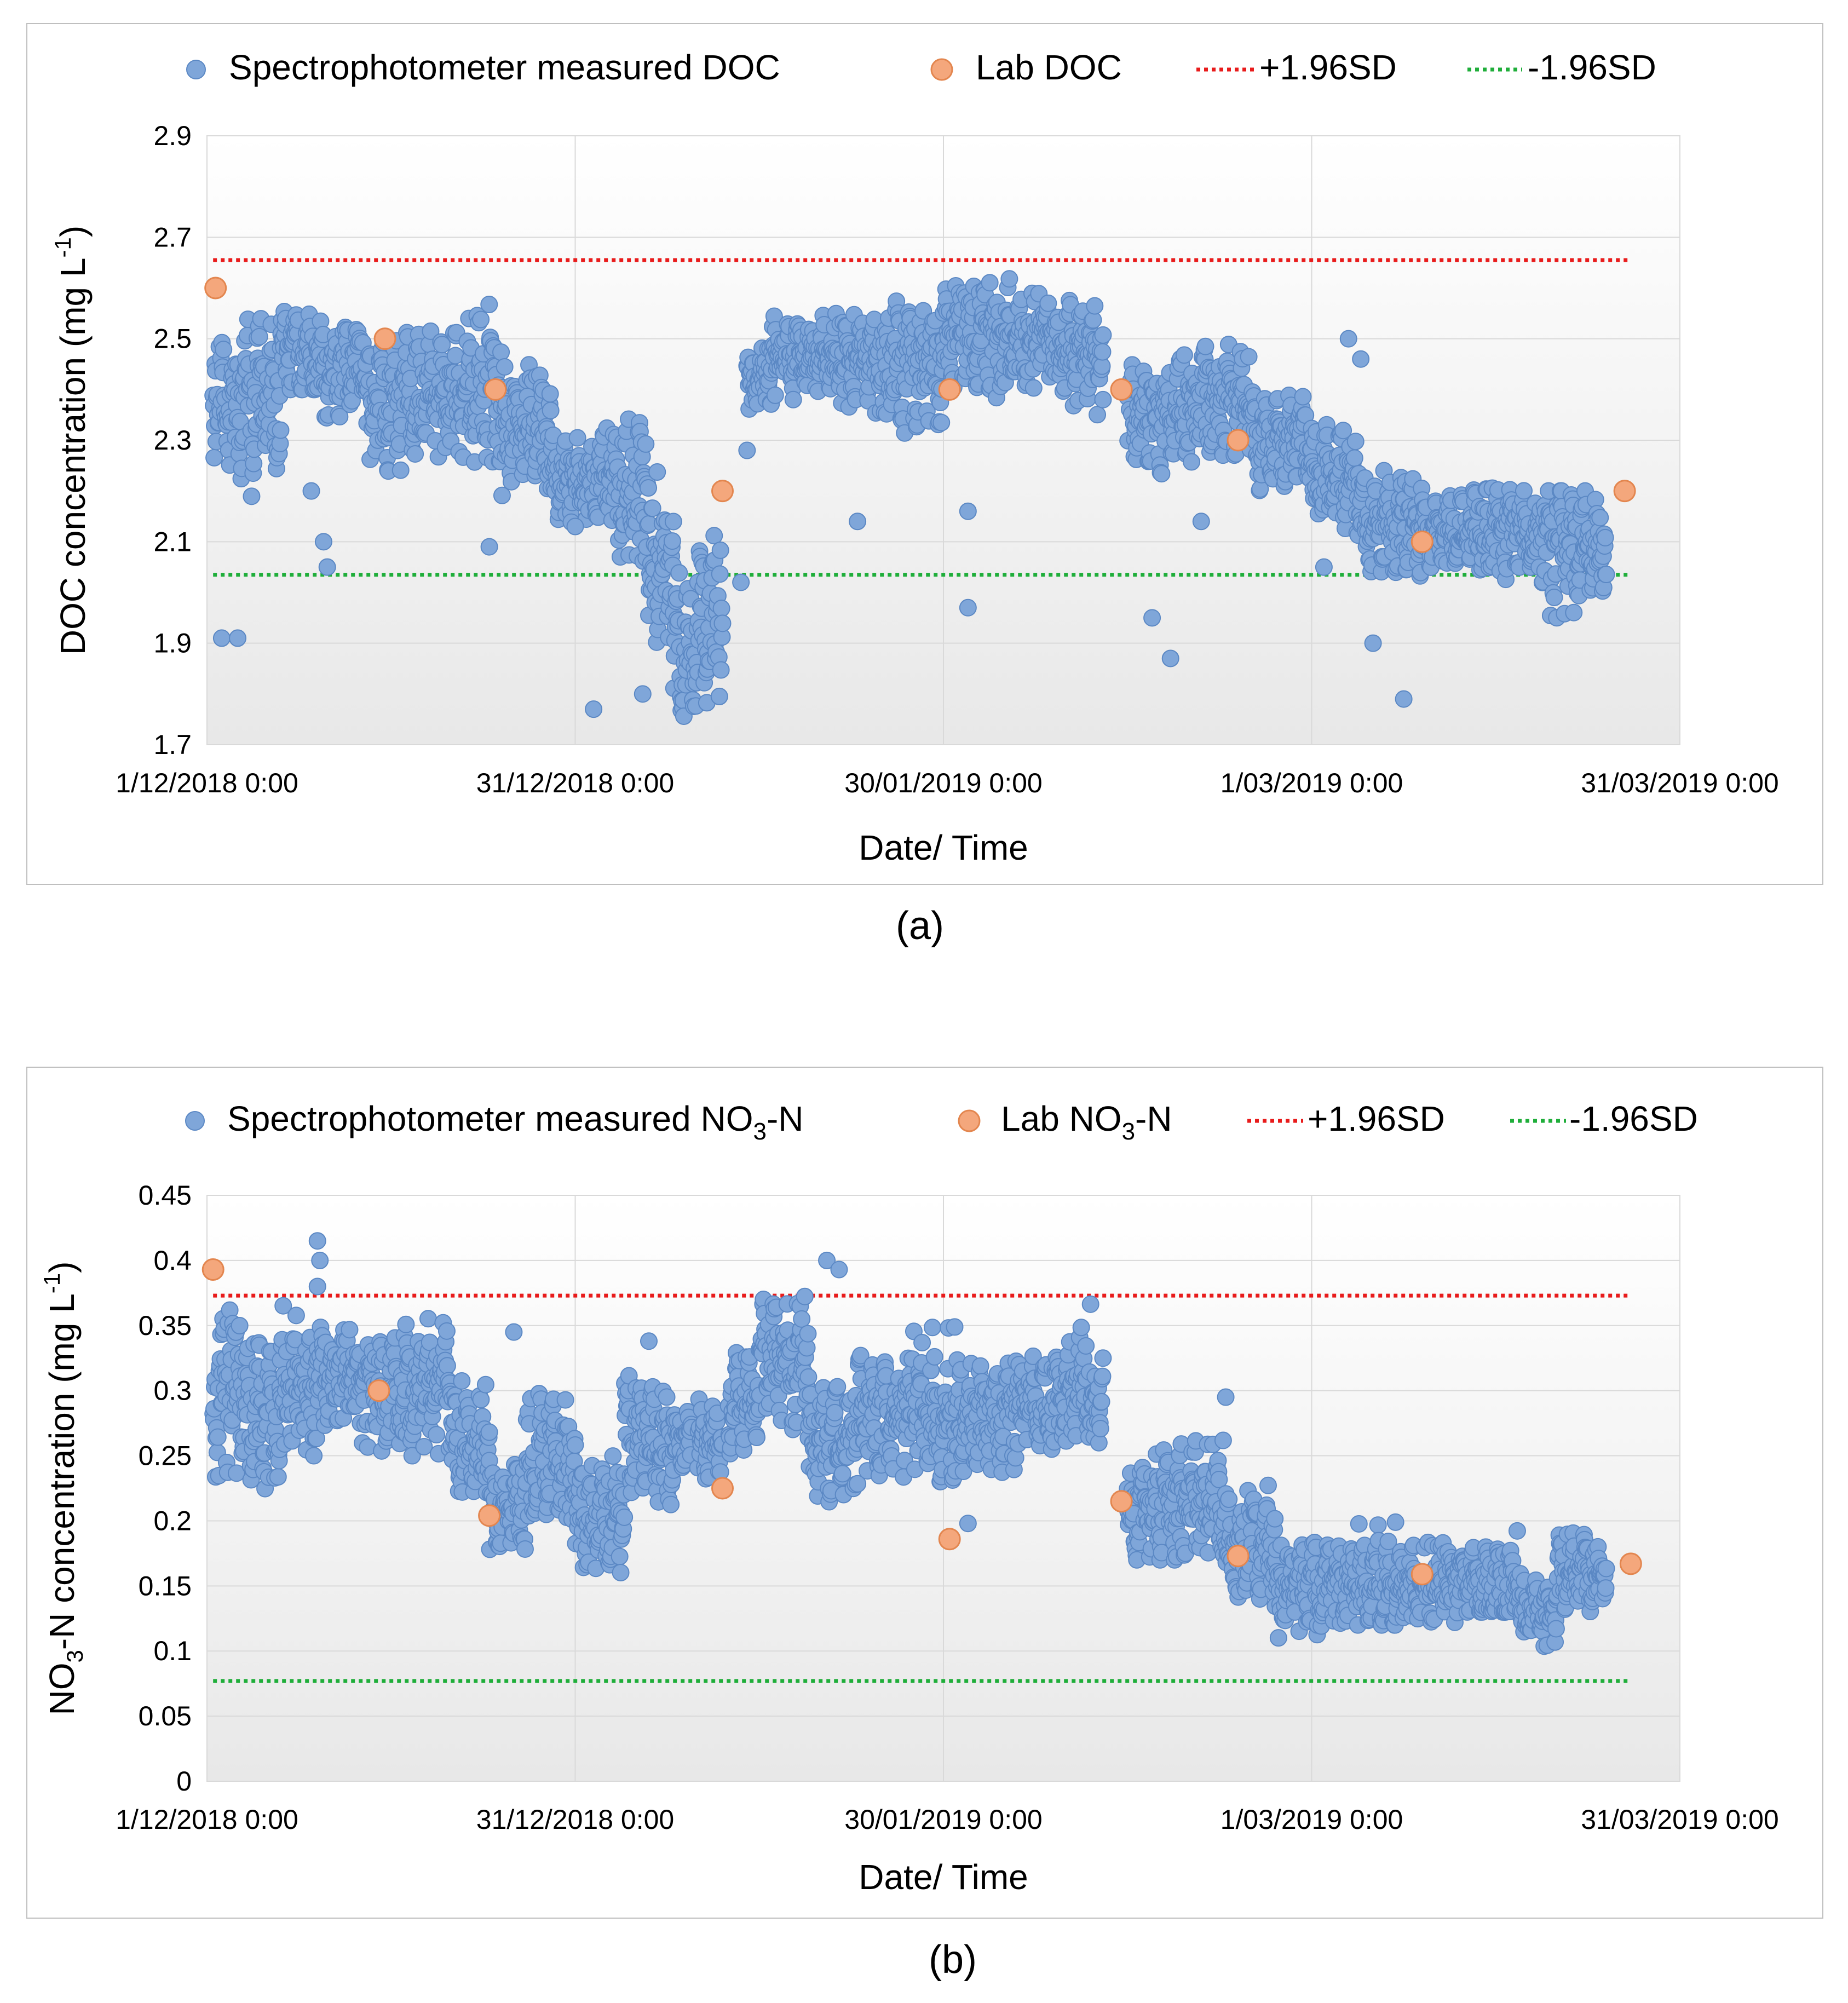 The image size is (1848, 2003). I want to click on y-axis-title: NO3-N concentration (mg L-1), so click(64, 1489).